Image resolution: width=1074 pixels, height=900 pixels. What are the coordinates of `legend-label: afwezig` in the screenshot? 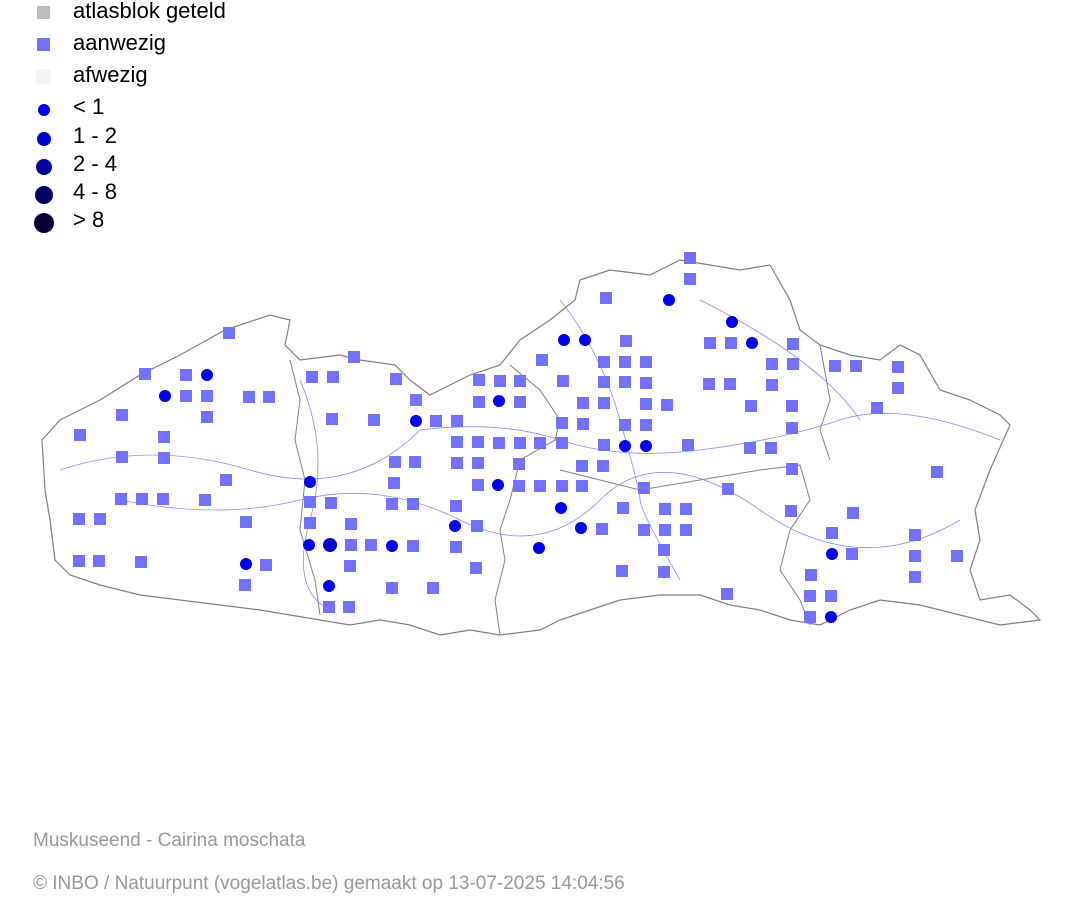 It's located at (110, 74).